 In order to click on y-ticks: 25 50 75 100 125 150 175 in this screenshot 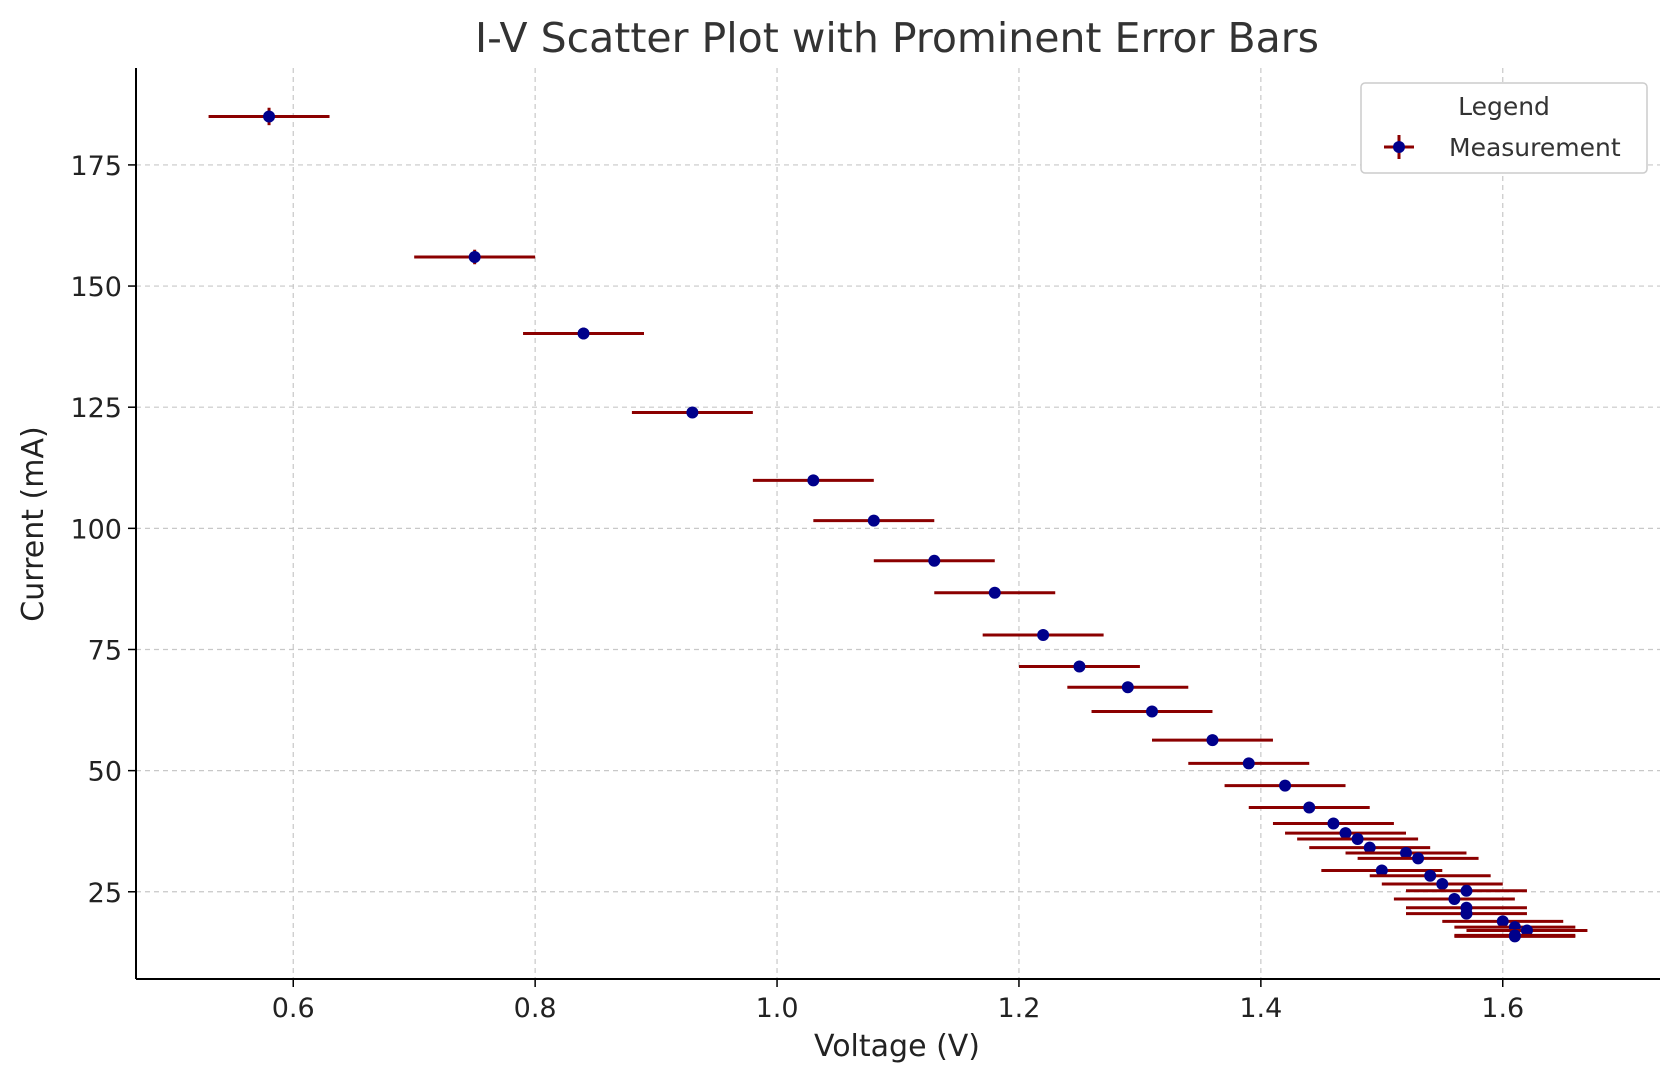, I will do `click(103, 530)`.